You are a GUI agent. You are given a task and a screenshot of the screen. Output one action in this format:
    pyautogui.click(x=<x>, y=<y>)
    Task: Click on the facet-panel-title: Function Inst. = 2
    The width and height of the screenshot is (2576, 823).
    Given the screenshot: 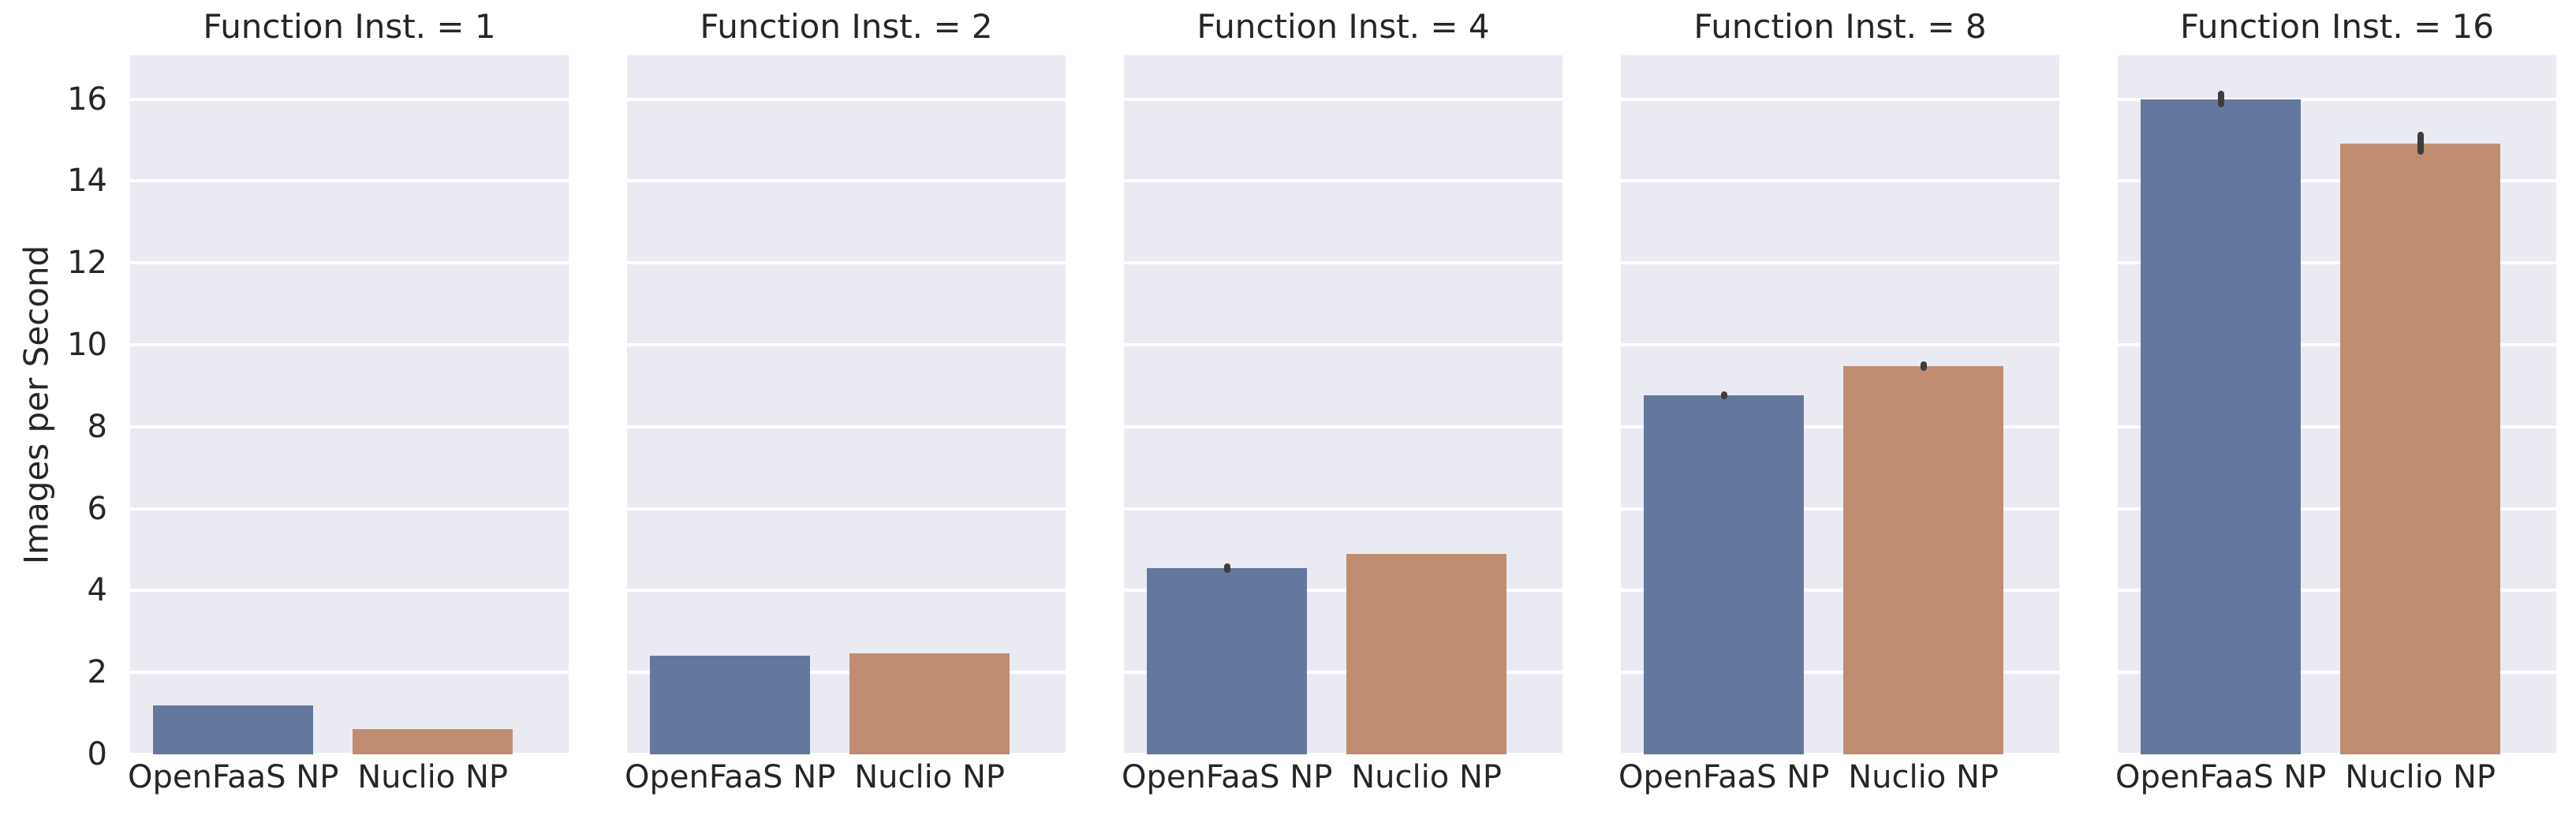 What is the action you would take?
    pyautogui.click(x=846, y=26)
    